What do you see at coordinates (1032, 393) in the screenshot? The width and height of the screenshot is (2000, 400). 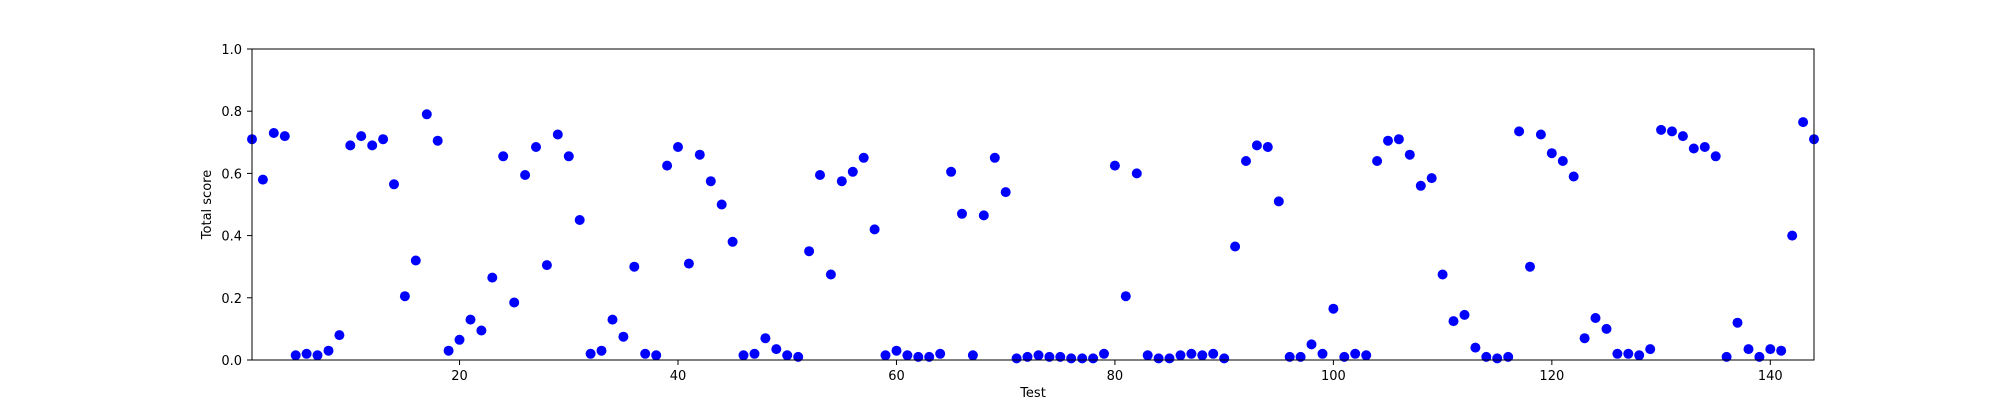 I see `x-axis-label: Test` at bounding box center [1032, 393].